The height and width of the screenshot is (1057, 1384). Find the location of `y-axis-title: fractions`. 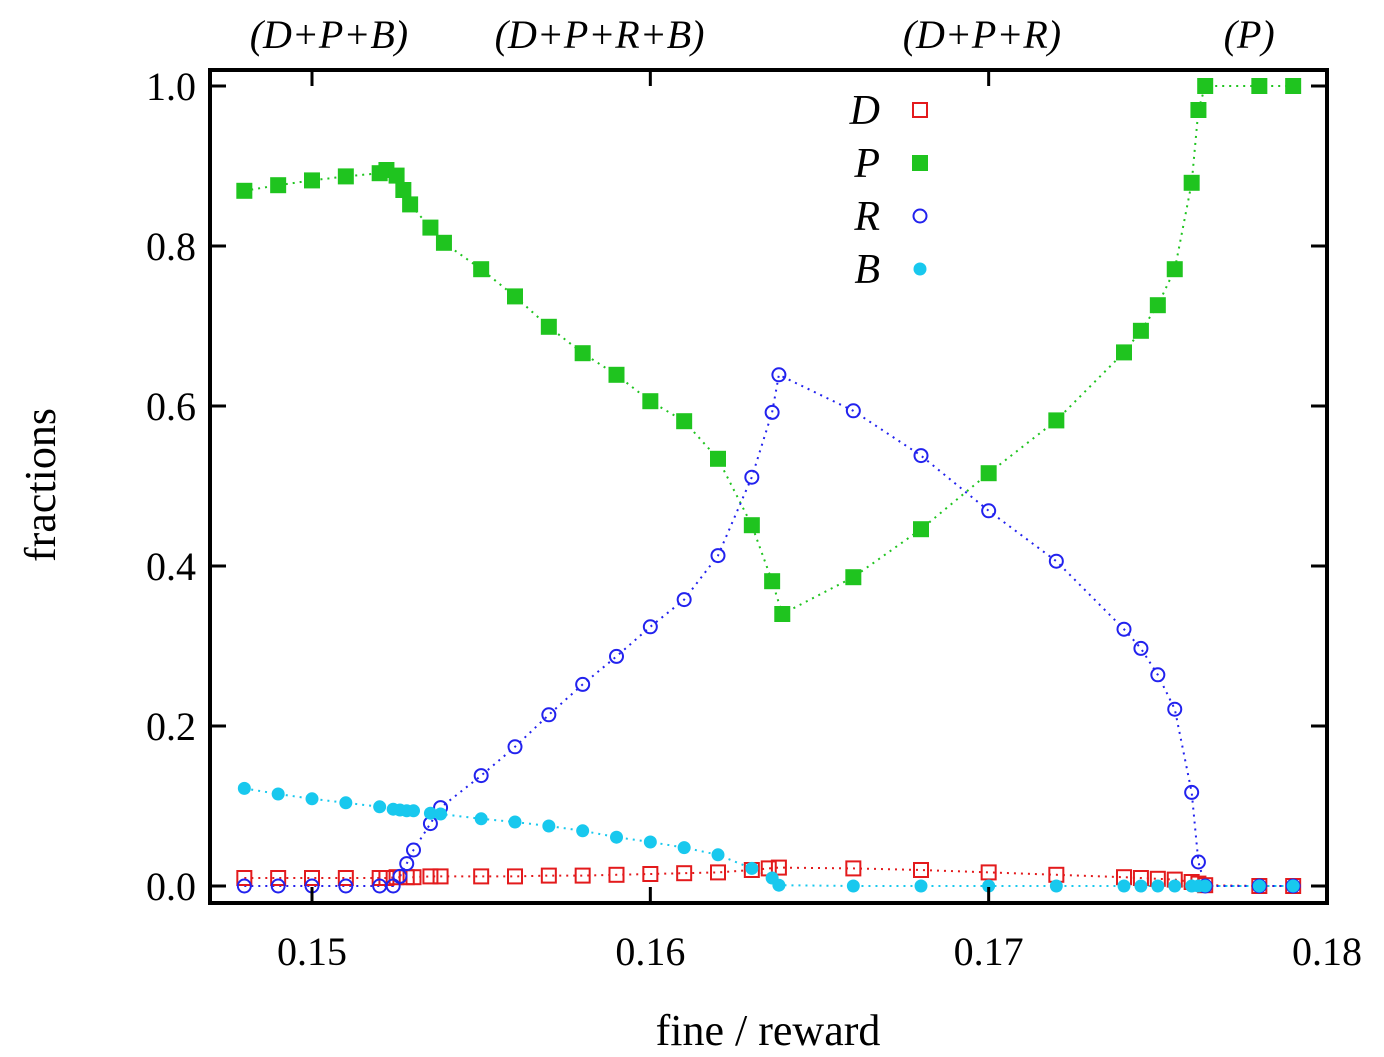

y-axis-title: fractions is located at coordinates (40, 485).